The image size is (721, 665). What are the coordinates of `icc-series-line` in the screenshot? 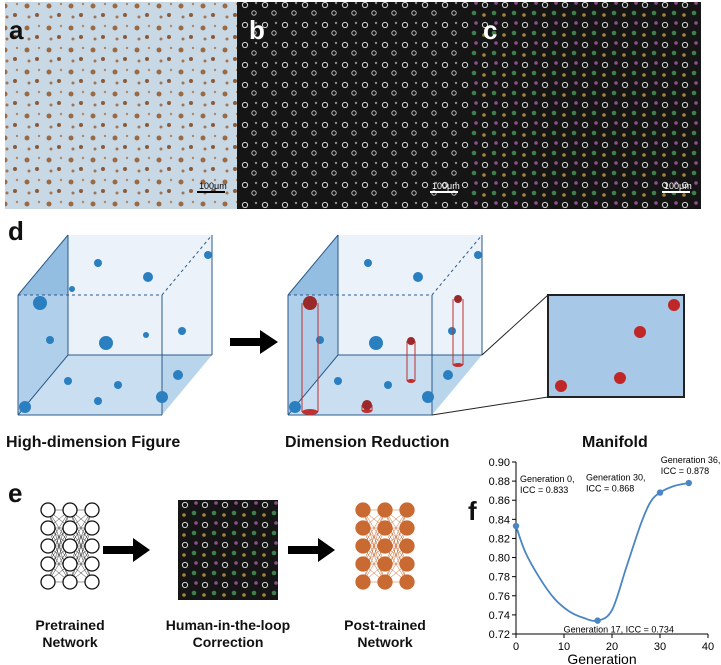 It's located at (602, 552).